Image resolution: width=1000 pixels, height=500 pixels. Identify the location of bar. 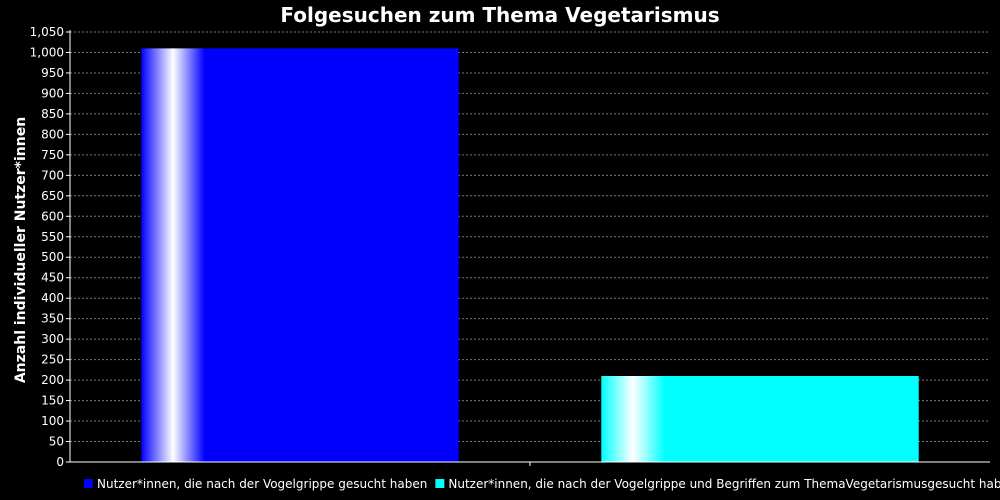
(760, 419).